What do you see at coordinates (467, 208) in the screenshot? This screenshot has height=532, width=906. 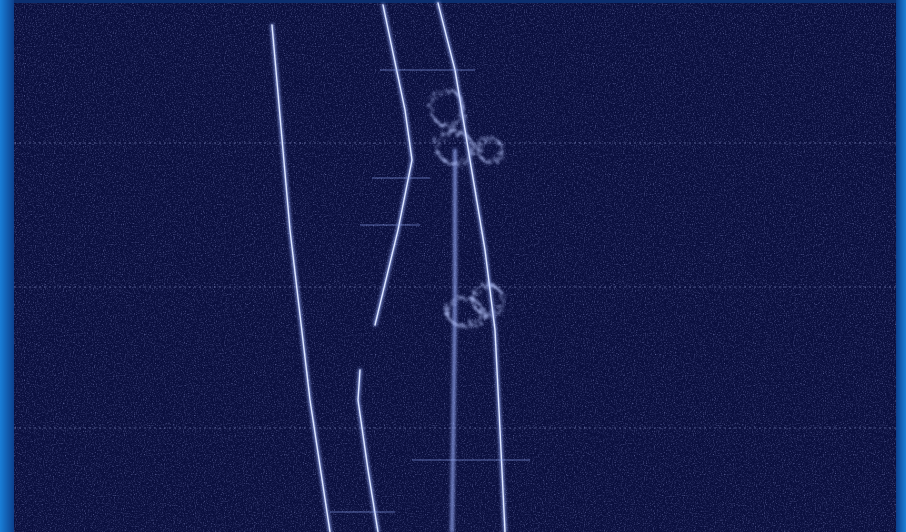 I see `echo-blobs` at bounding box center [467, 208].